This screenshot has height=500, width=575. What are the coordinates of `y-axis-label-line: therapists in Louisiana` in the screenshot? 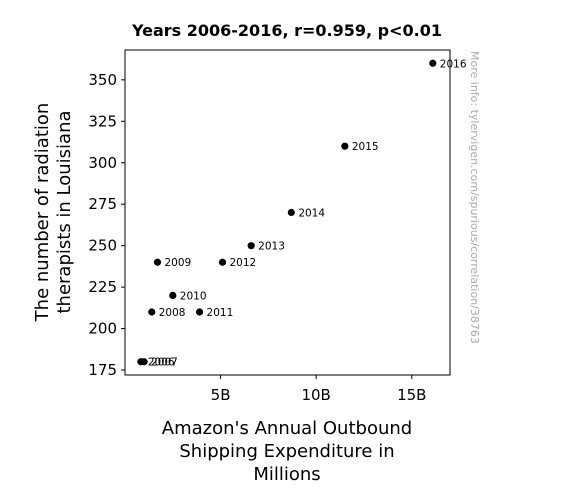 It's located at (64, 211).